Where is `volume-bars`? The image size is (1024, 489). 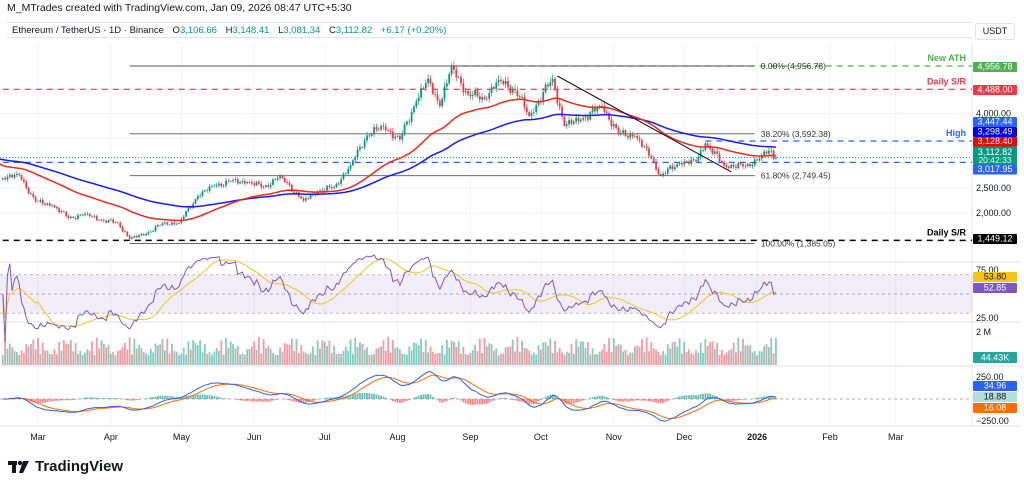 volume-bars is located at coordinates (389, 351).